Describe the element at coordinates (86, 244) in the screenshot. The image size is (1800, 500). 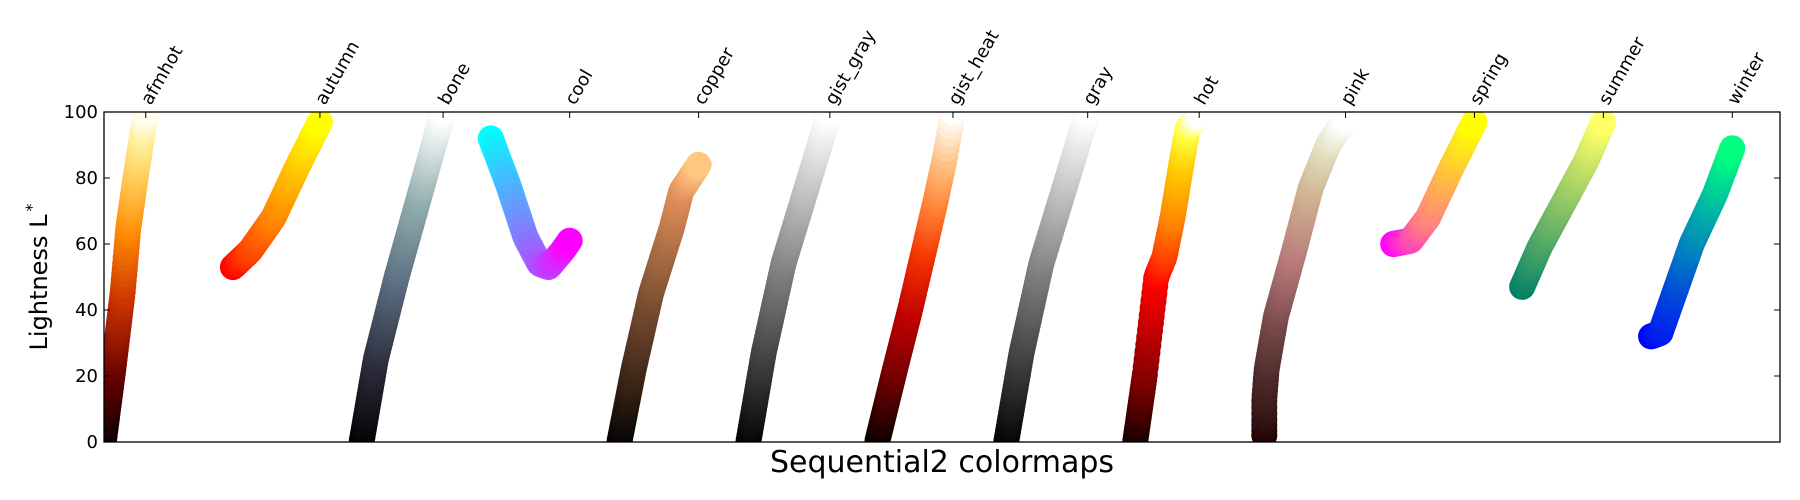
I see `y-tick-label: 60` at that location.